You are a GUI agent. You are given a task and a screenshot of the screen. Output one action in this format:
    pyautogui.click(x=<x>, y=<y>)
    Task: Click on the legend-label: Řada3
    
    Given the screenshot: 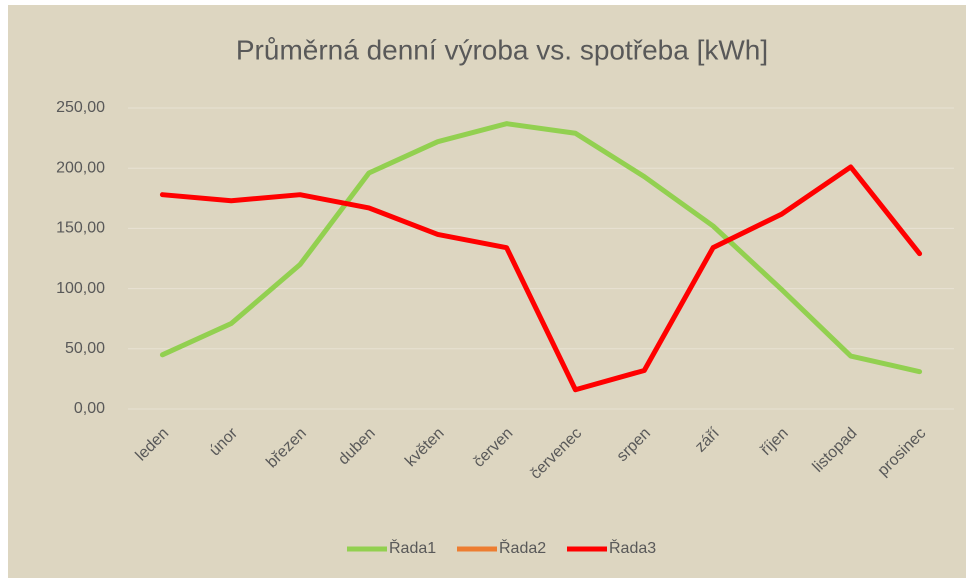 What is the action you would take?
    pyautogui.click(x=632, y=547)
    